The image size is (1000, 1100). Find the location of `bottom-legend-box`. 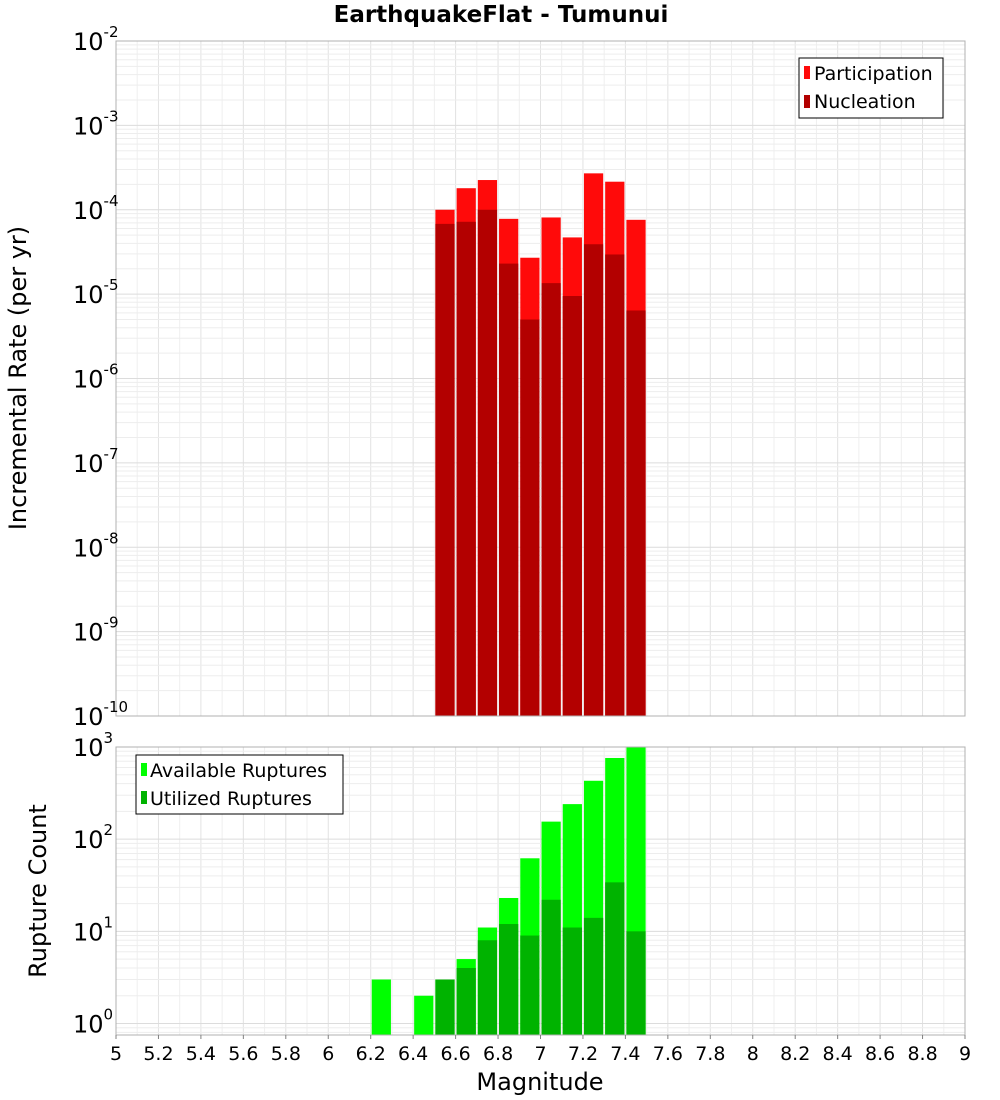

bottom-legend-box is located at coordinates (239, 784).